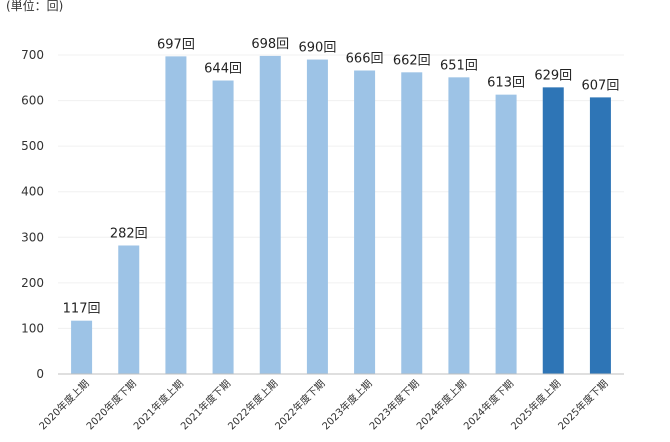  Describe the element at coordinates (412, 60) in the screenshot. I see `data-label: 662回` at that location.